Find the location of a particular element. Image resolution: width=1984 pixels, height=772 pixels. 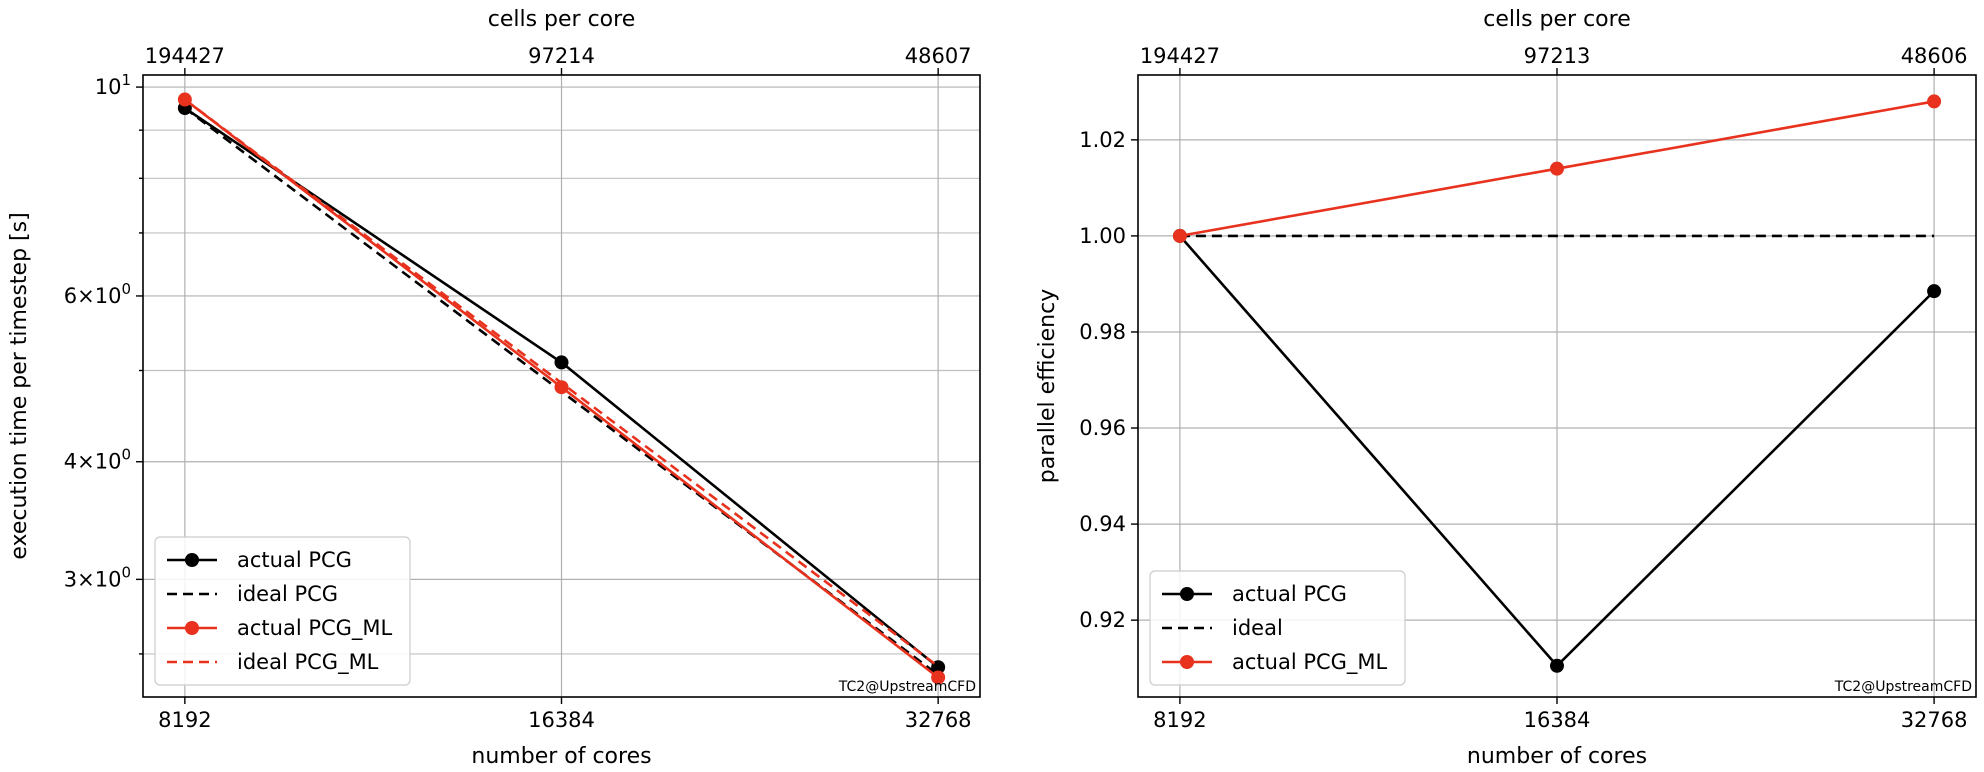

y-tick-label: 3×100 is located at coordinates (97, 577).